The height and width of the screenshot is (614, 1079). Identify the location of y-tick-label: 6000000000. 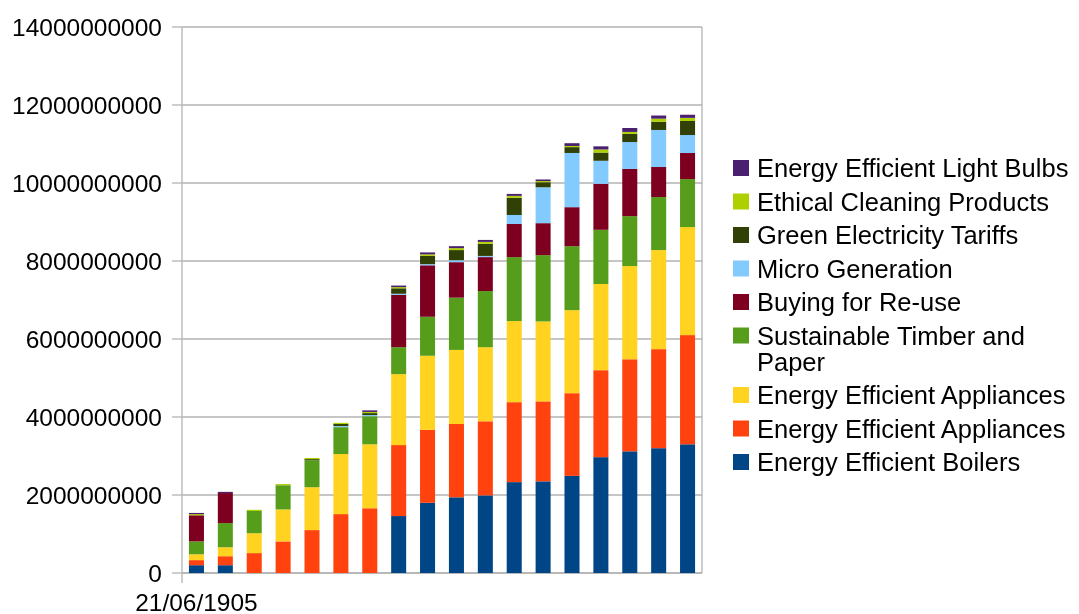
(93, 339).